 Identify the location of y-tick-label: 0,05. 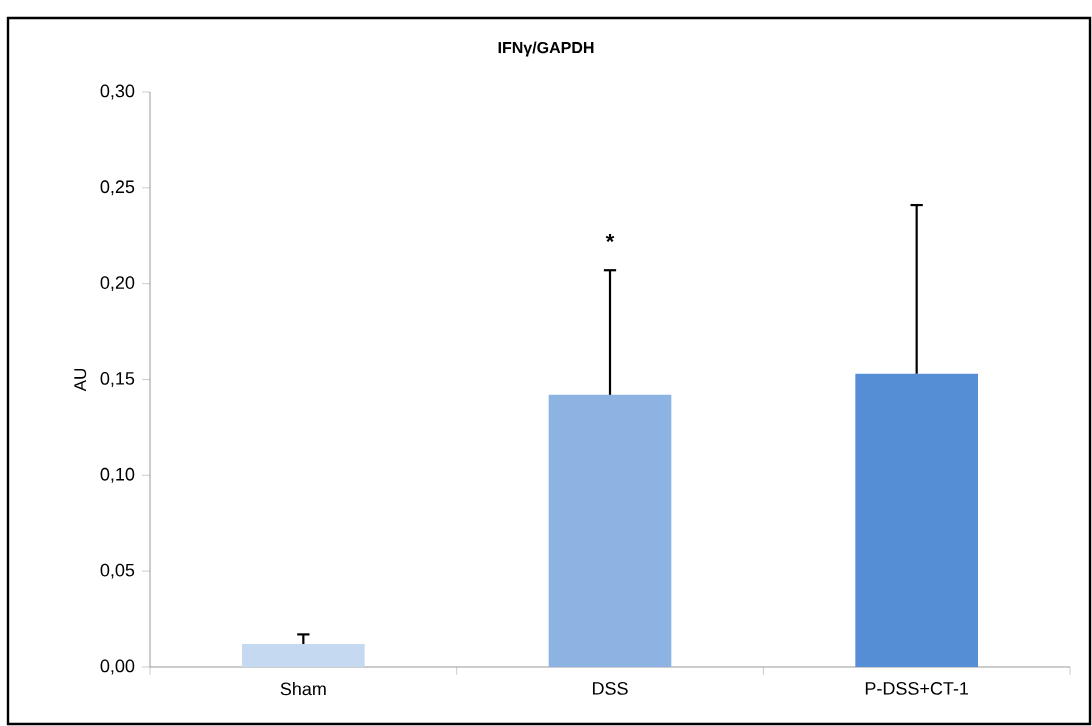
(117, 571).